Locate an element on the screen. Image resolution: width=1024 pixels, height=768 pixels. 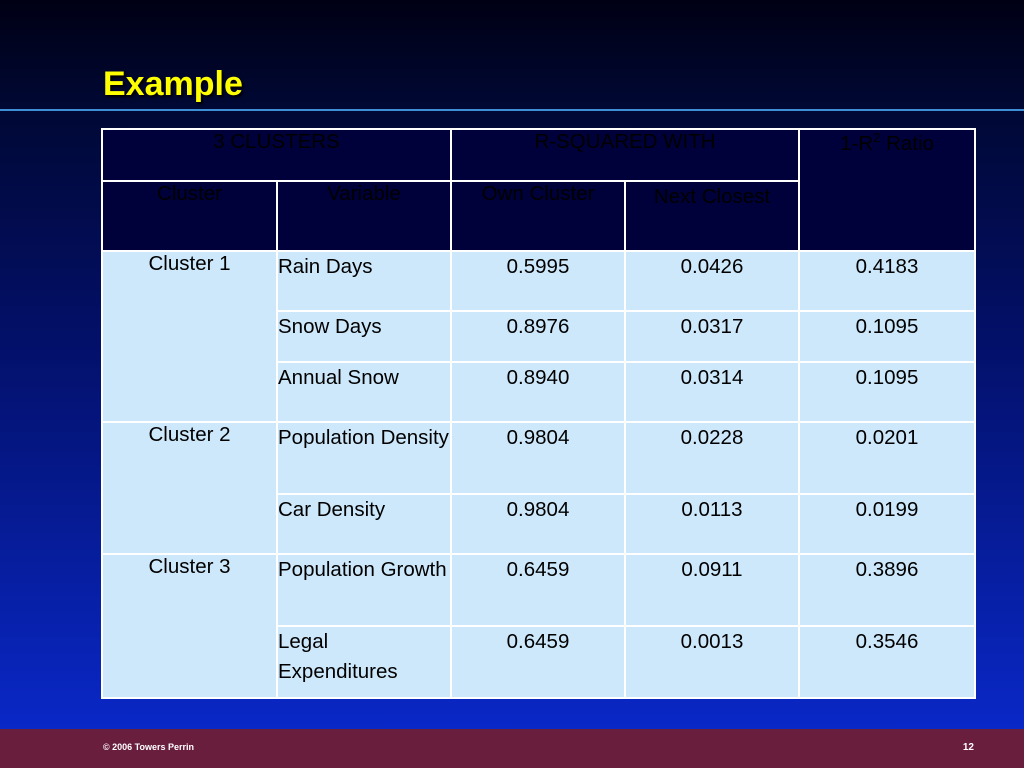
variable-cell: Rain Days is located at coordinates (364, 281).